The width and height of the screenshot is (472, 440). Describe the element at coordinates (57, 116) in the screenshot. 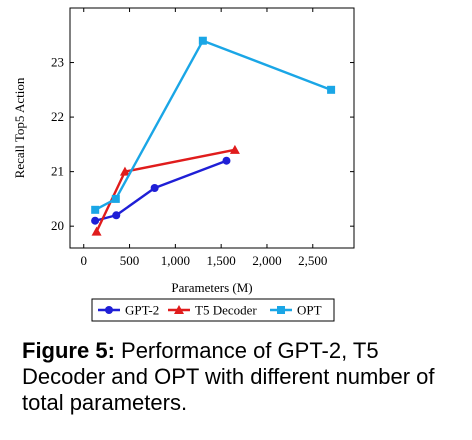

I see `y-tick-label: 22` at that location.